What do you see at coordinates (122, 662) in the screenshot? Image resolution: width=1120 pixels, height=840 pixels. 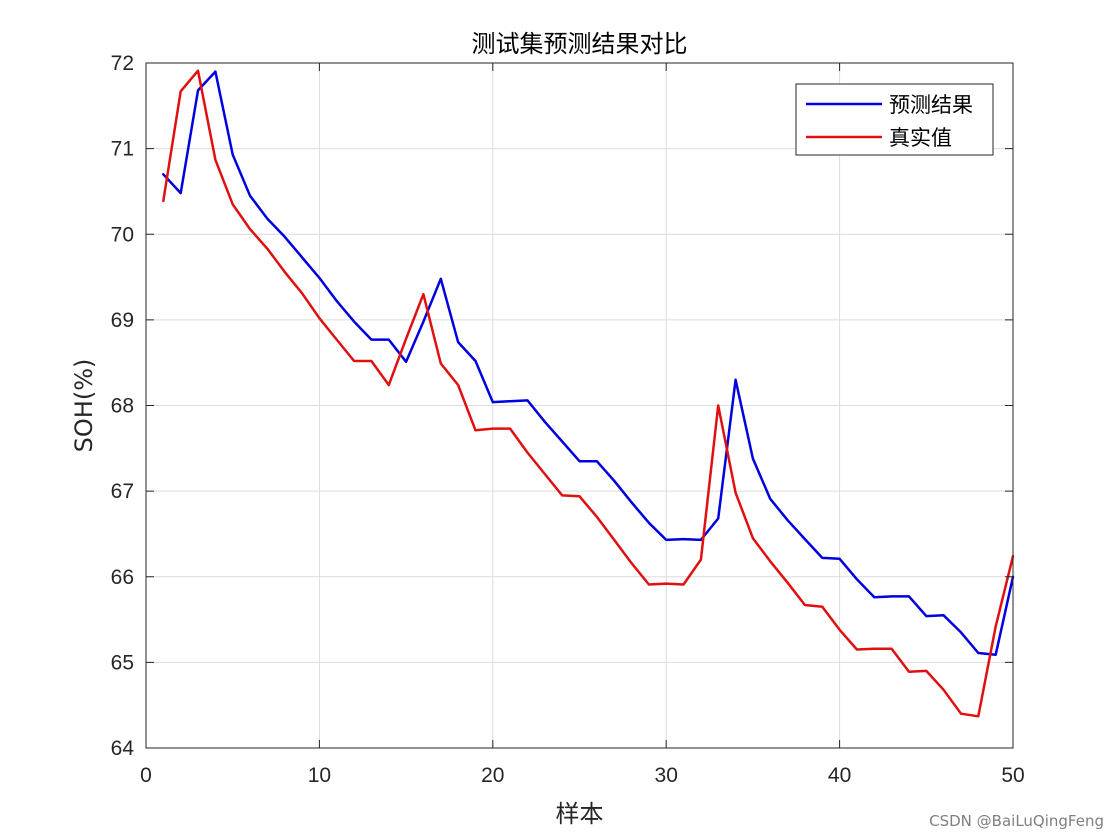 I see `y-tick-label: 65` at bounding box center [122, 662].